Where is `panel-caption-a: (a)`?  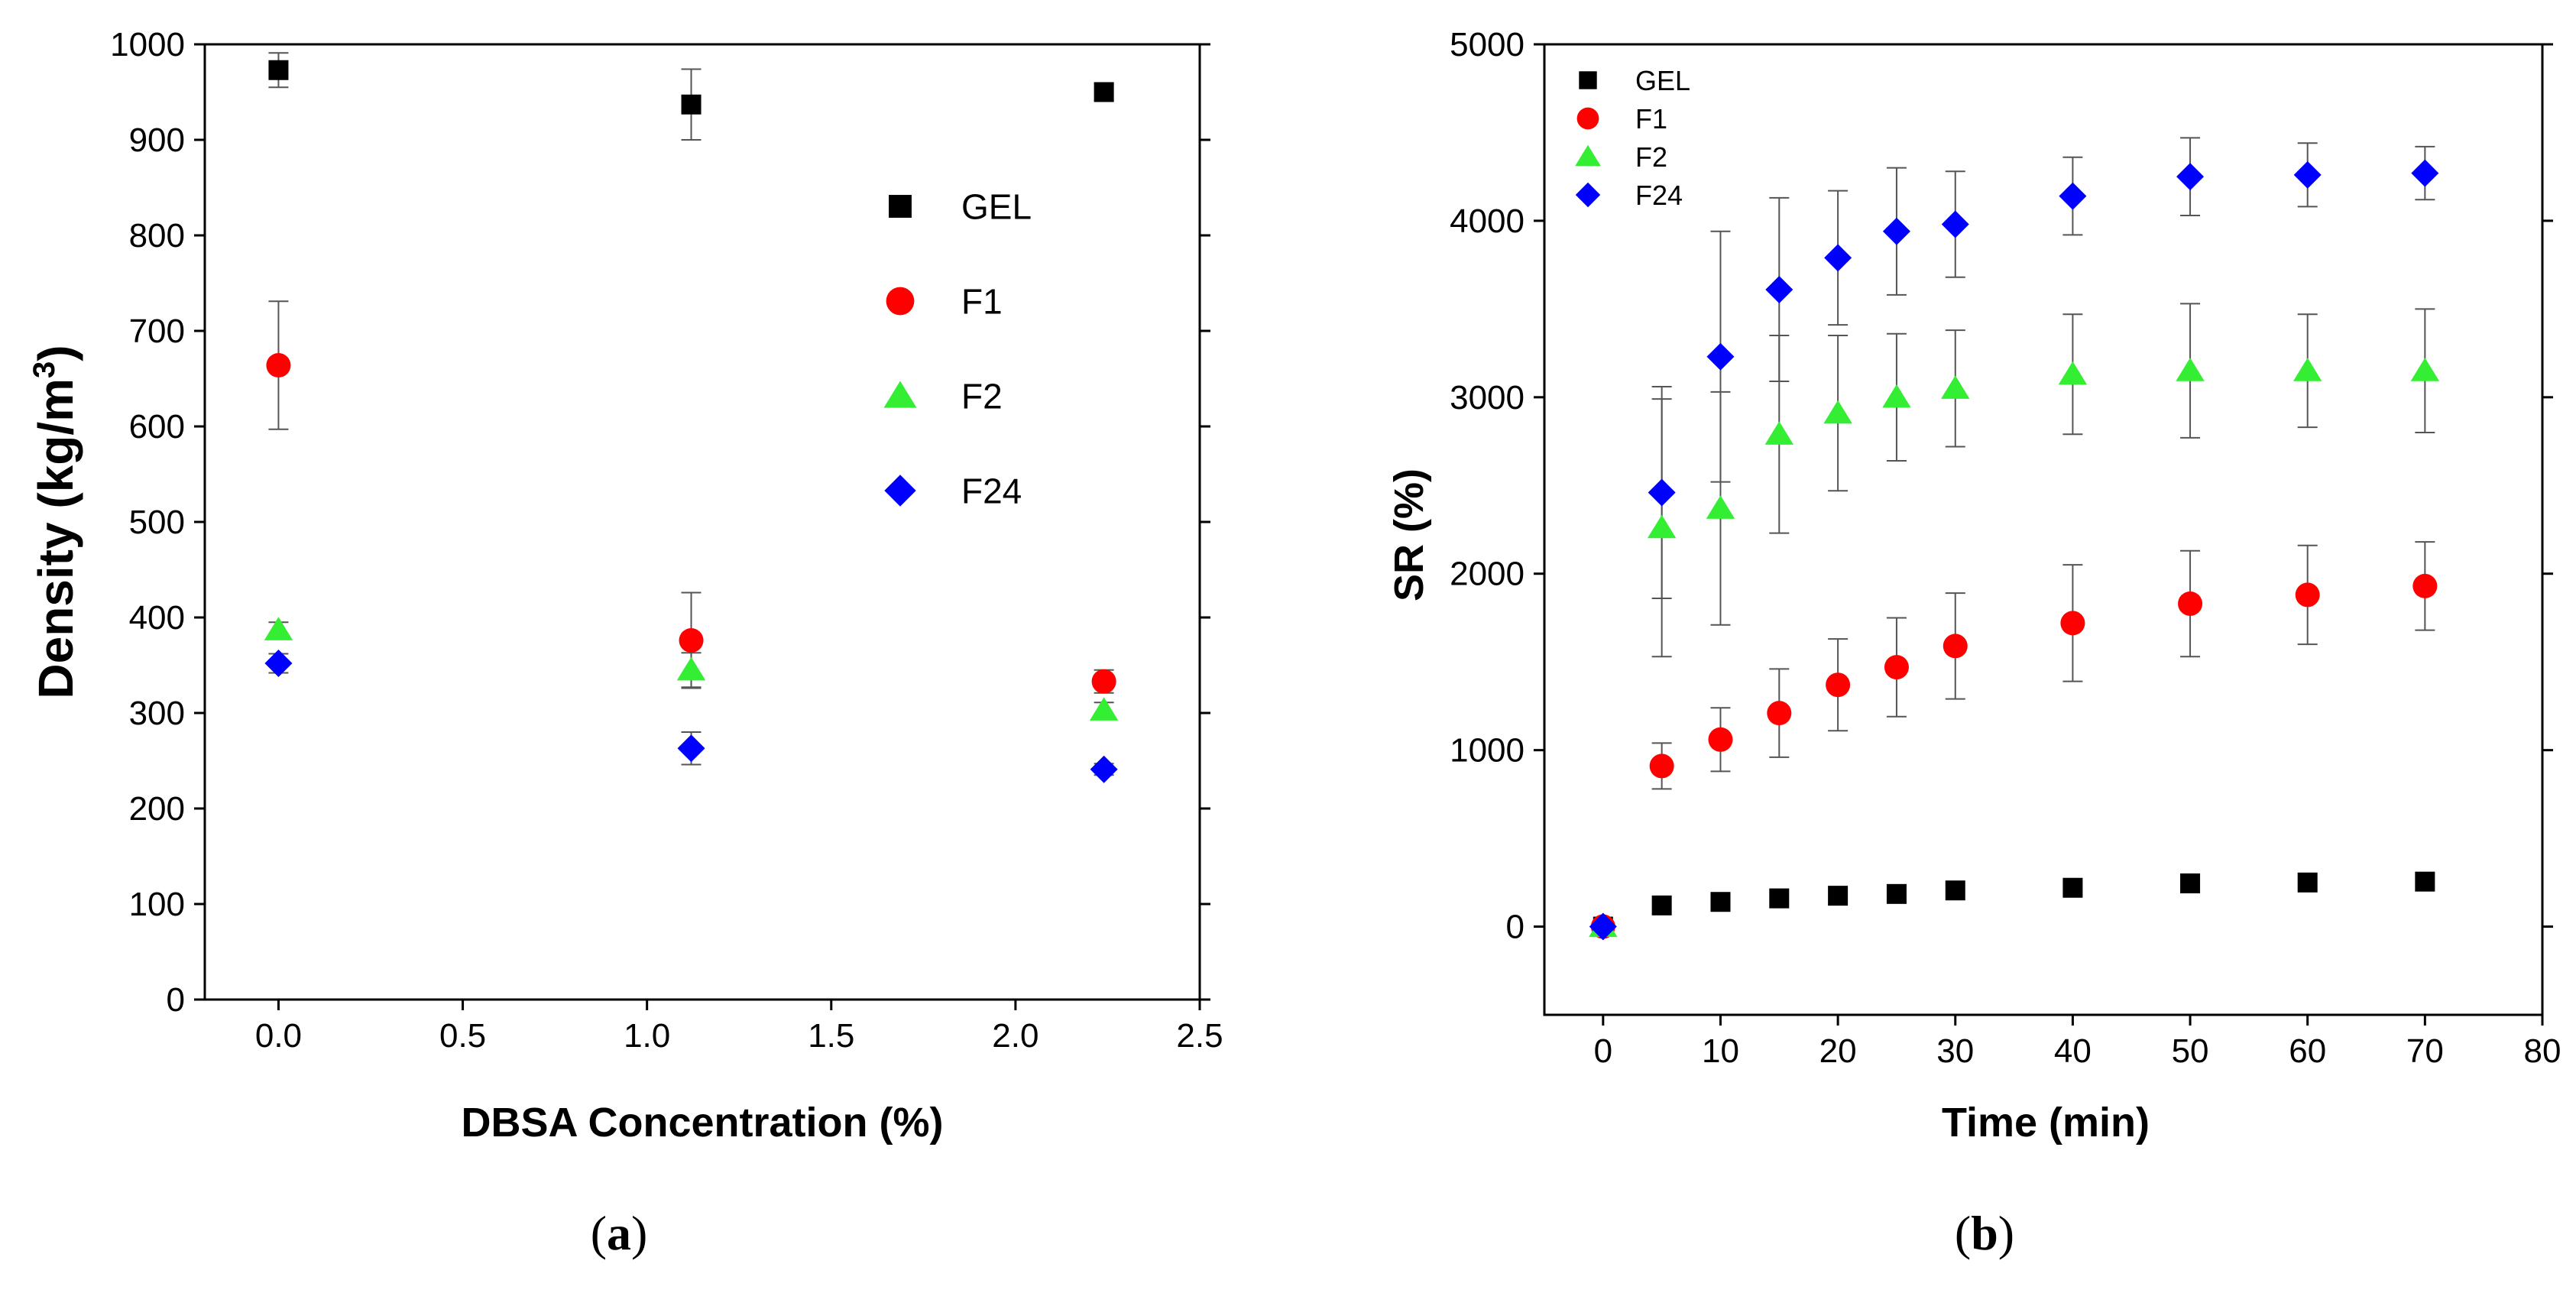
panel-caption-a: (a) is located at coordinates (619, 1233).